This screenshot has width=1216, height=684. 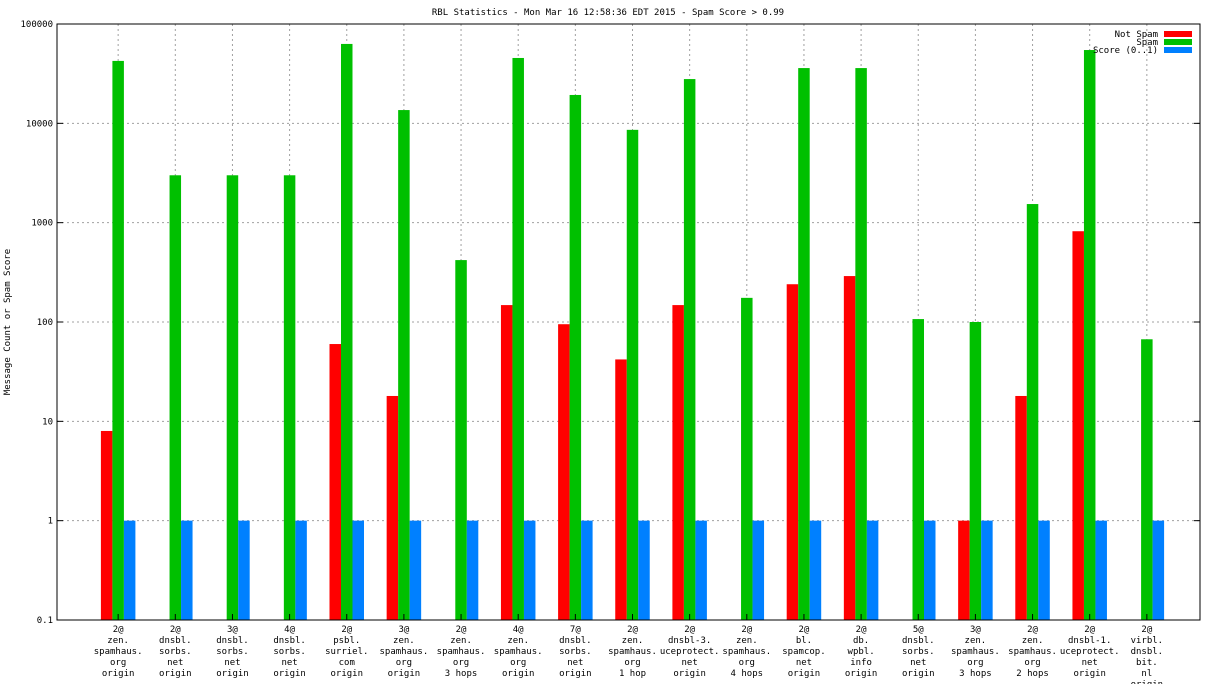 I want to click on x-tick-label-line: uceprotect., so click(x=690, y=652).